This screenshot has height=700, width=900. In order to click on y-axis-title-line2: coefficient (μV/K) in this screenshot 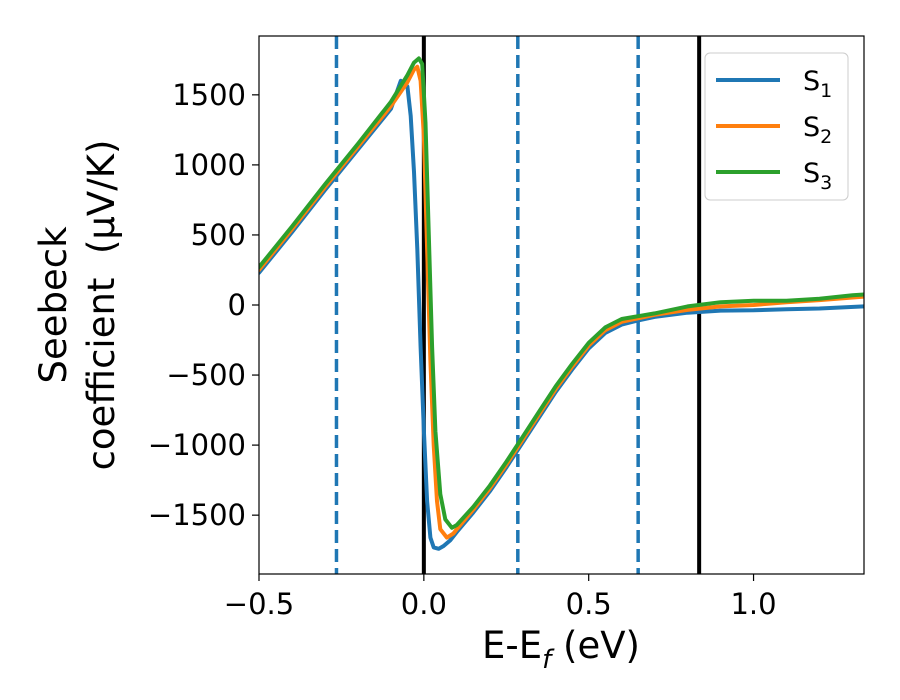, I will do `click(101, 305)`.